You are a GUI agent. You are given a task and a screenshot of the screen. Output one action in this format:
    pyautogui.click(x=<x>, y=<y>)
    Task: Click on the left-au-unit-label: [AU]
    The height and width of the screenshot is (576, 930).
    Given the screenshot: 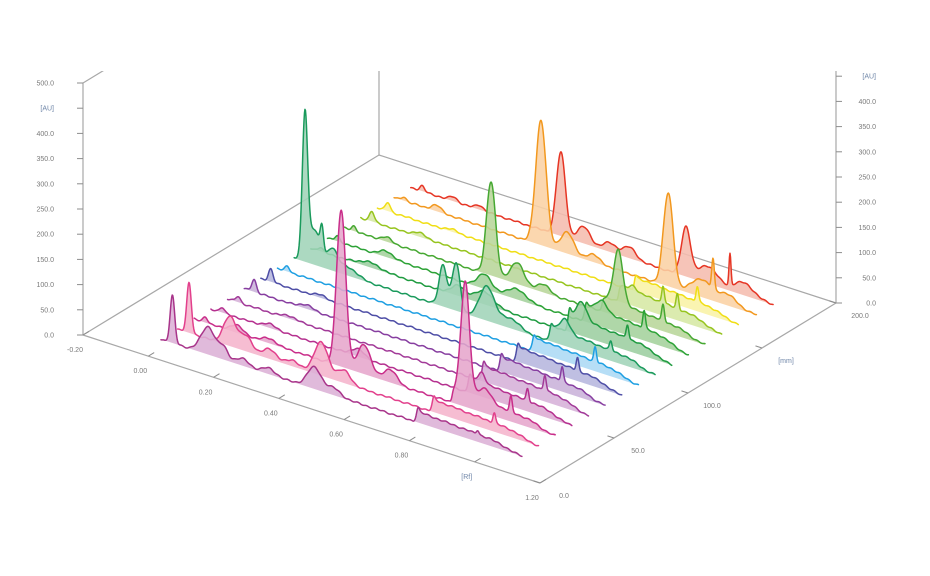 What is the action you would take?
    pyautogui.click(x=47, y=109)
    